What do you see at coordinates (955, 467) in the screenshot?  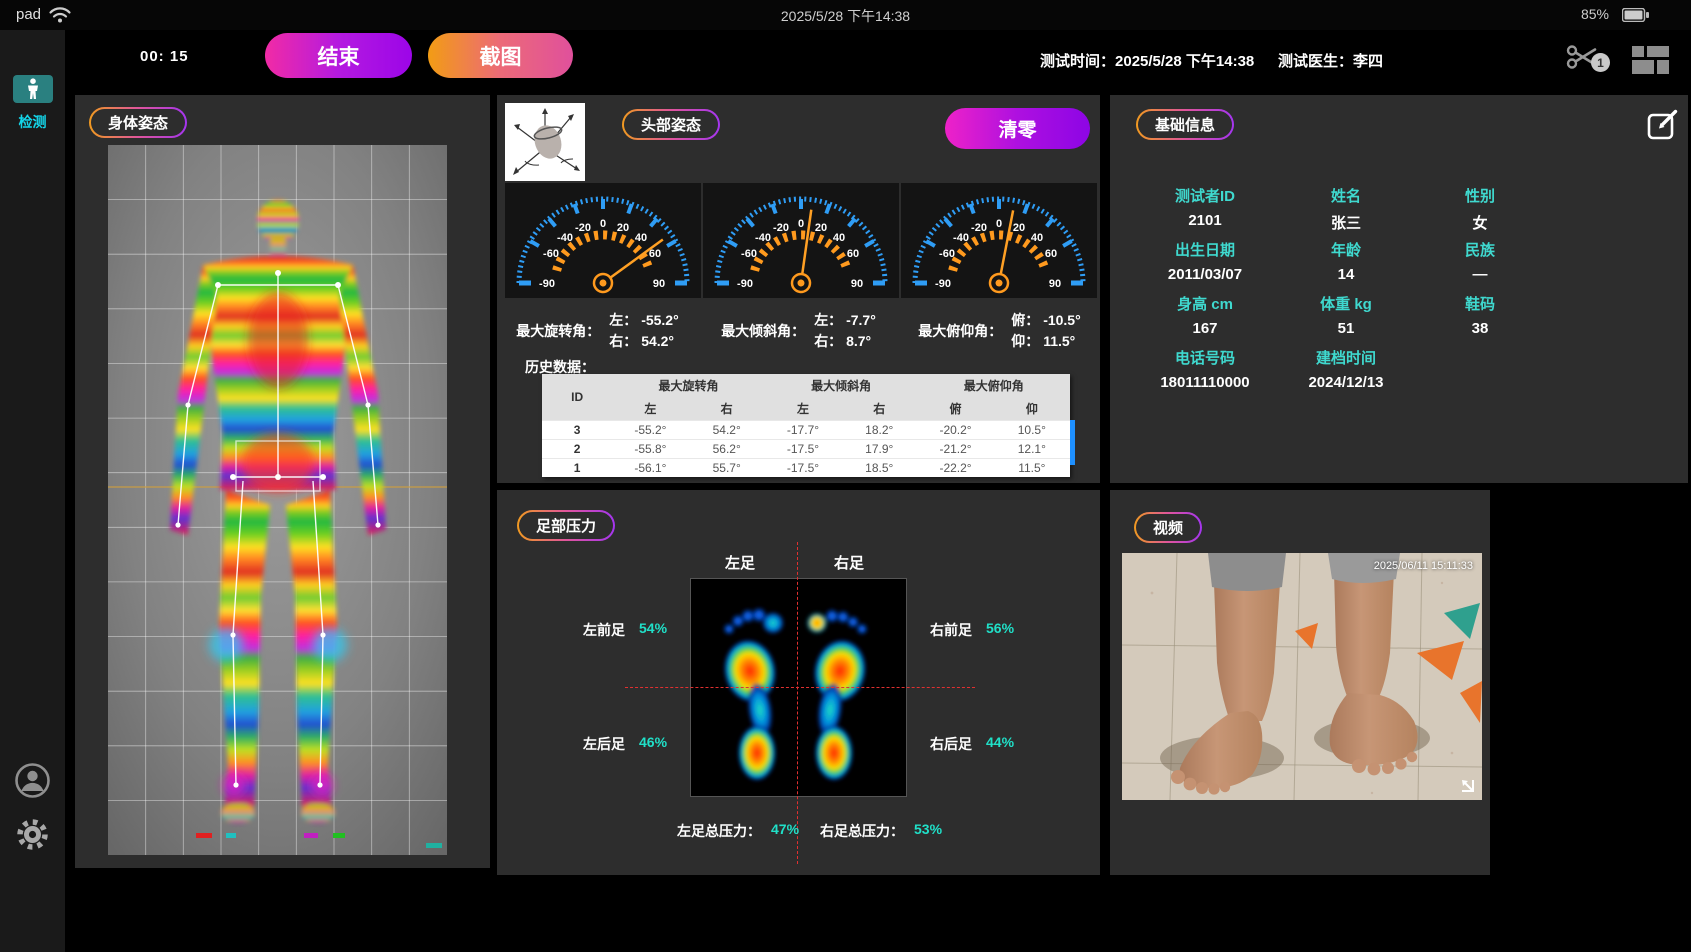 I see `cell: -22.2°` at bounding box center [955, 467].